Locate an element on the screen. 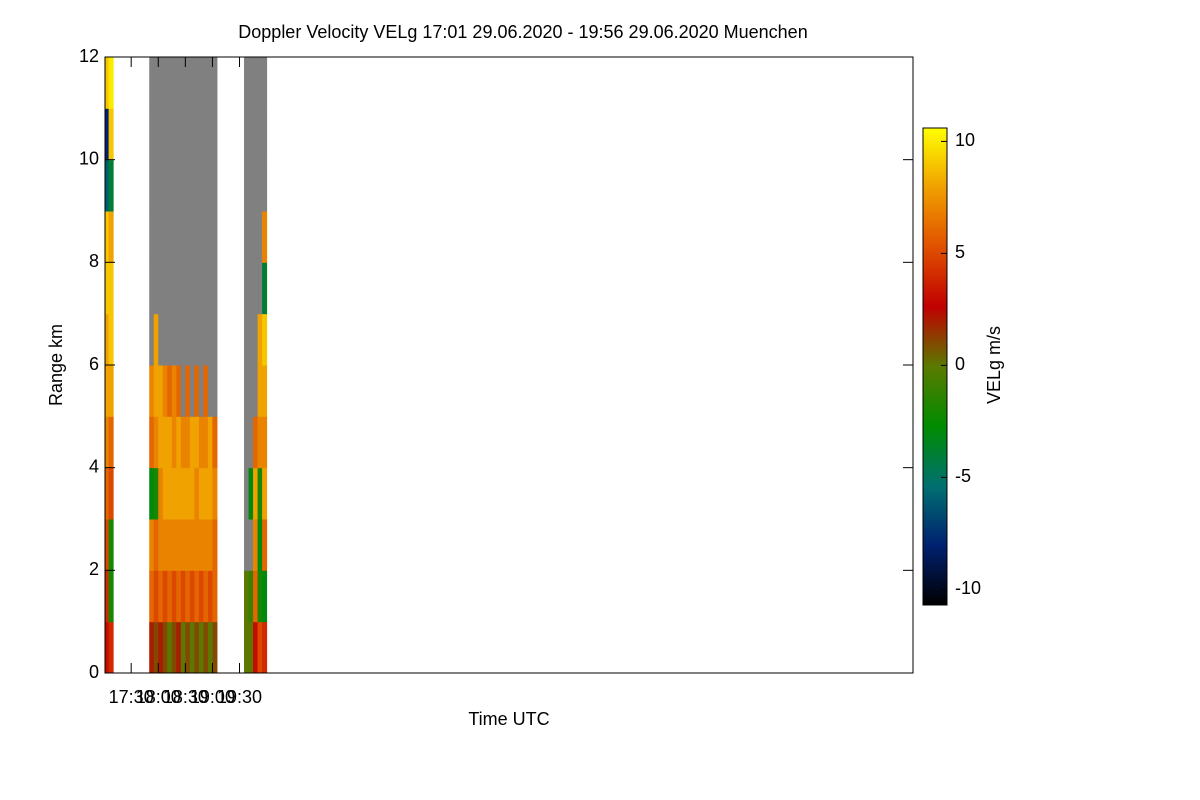 This screenshot has width=1200, height=800. colorbar-tick-label: 10 is located at coordinates (965, 140).